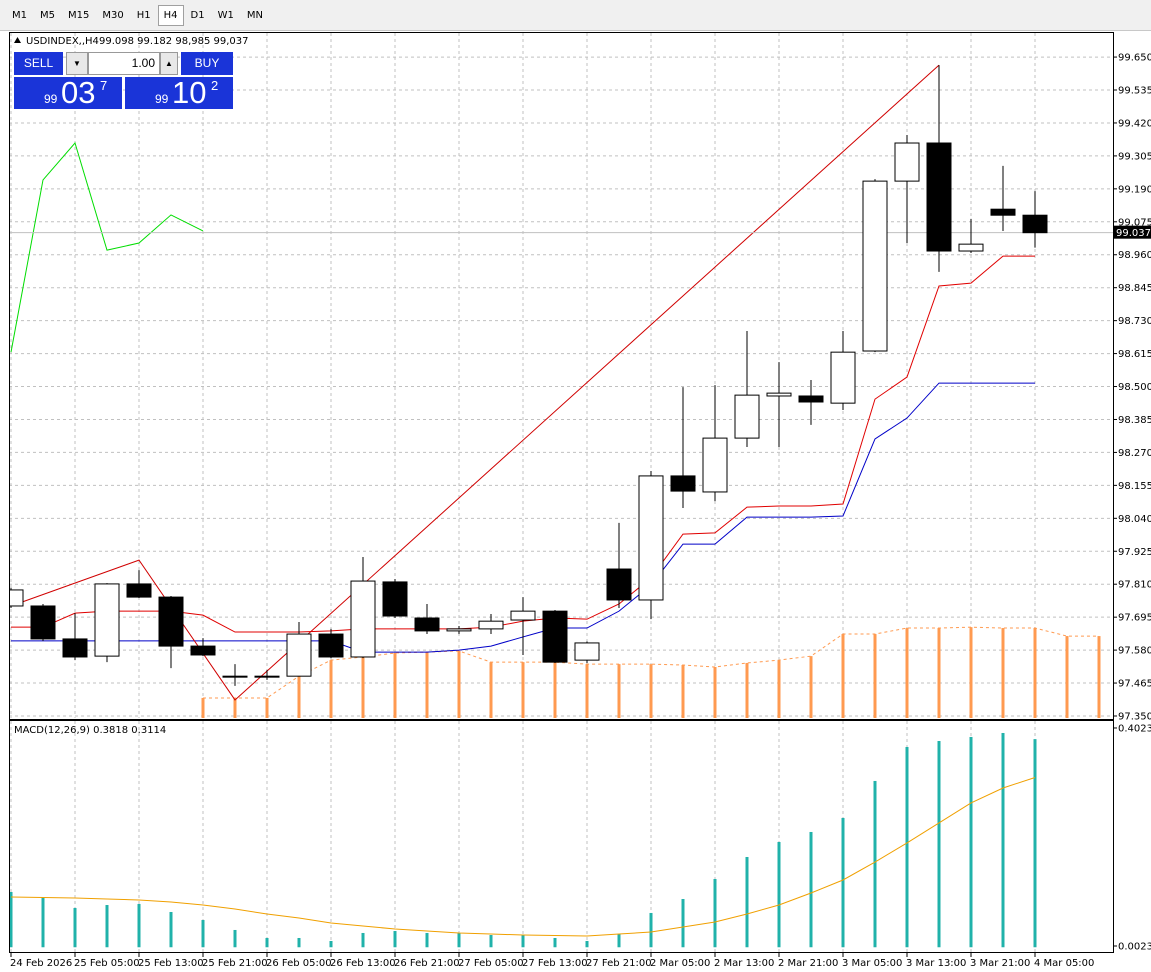  Describe the element at coordinates (575, 15) in the screenshot. I see `toolbar: M1 M5 M15 M30 H1 H4 D1 W1 MN` at that location.